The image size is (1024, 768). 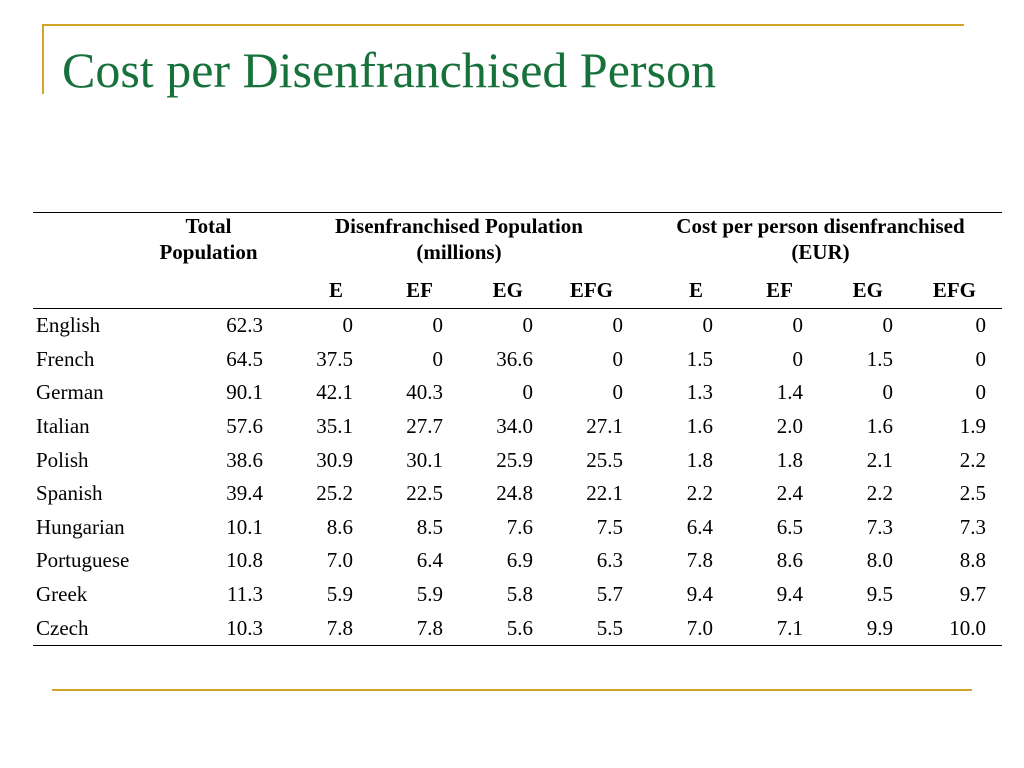 I want to click on table-row: Hungarian 10.1 8.6 8.5 7.6 7.5 6.4 6.5 7.3 7.3, so click(x=517, y=528).